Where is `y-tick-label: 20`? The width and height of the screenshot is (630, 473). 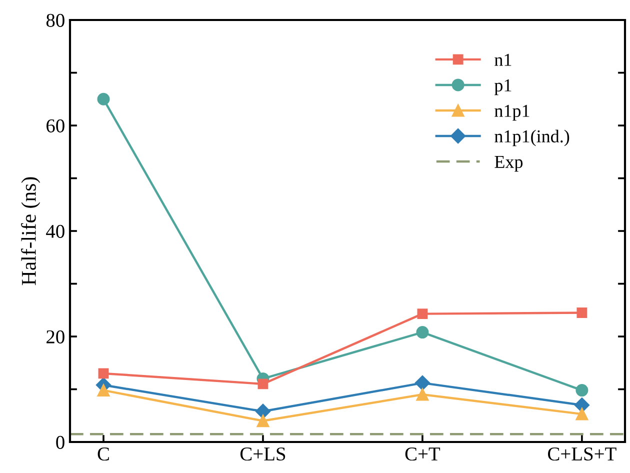
y-tick-label: 20 is located at coordinates (55, 337).